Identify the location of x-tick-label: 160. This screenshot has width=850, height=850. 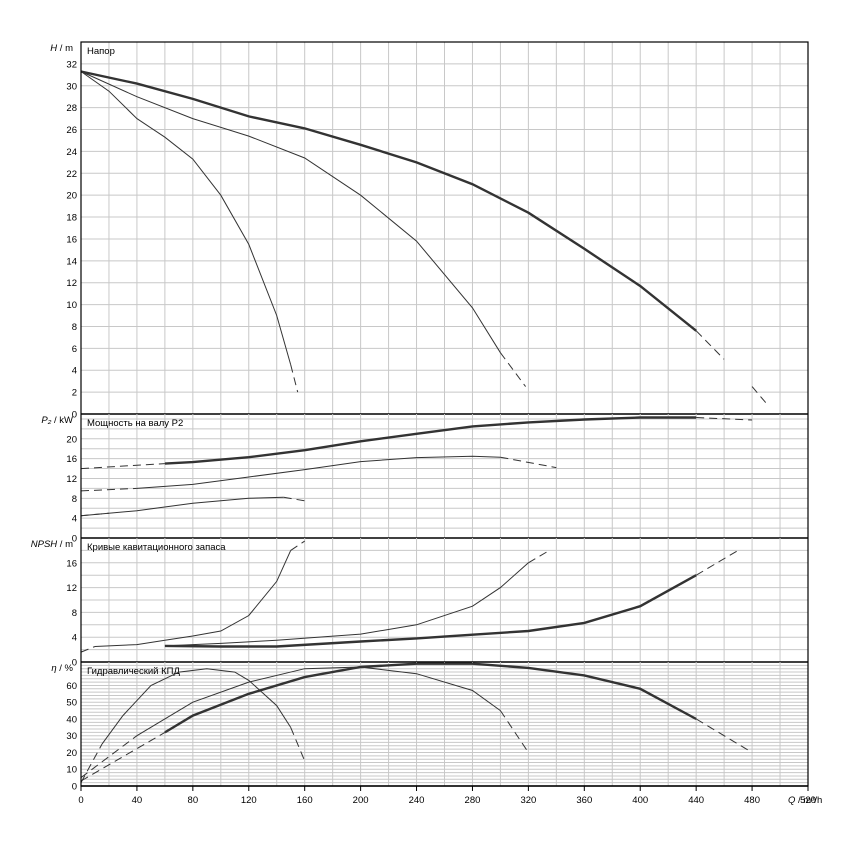
(305, 800).